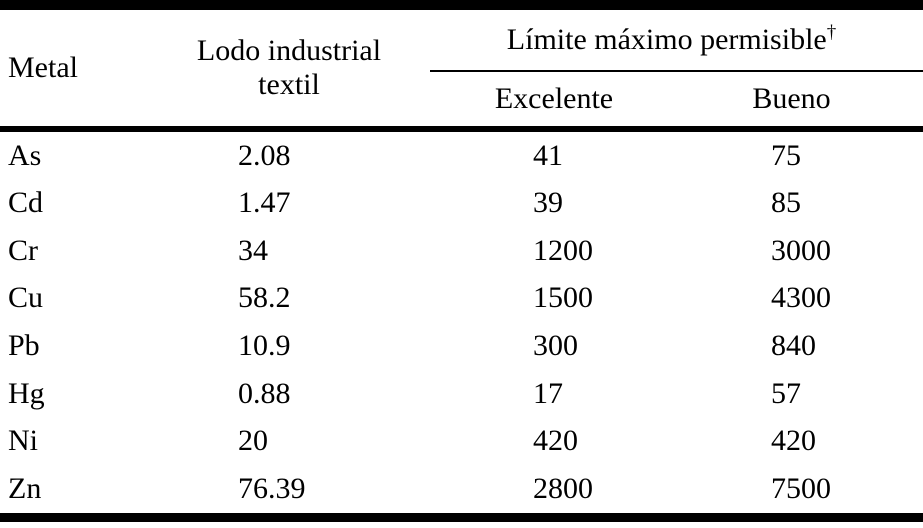  What do you see at coordinates (26, 203) in the screenshot?
I see `metal-cell: Cd` at bounding box center [26, 203].